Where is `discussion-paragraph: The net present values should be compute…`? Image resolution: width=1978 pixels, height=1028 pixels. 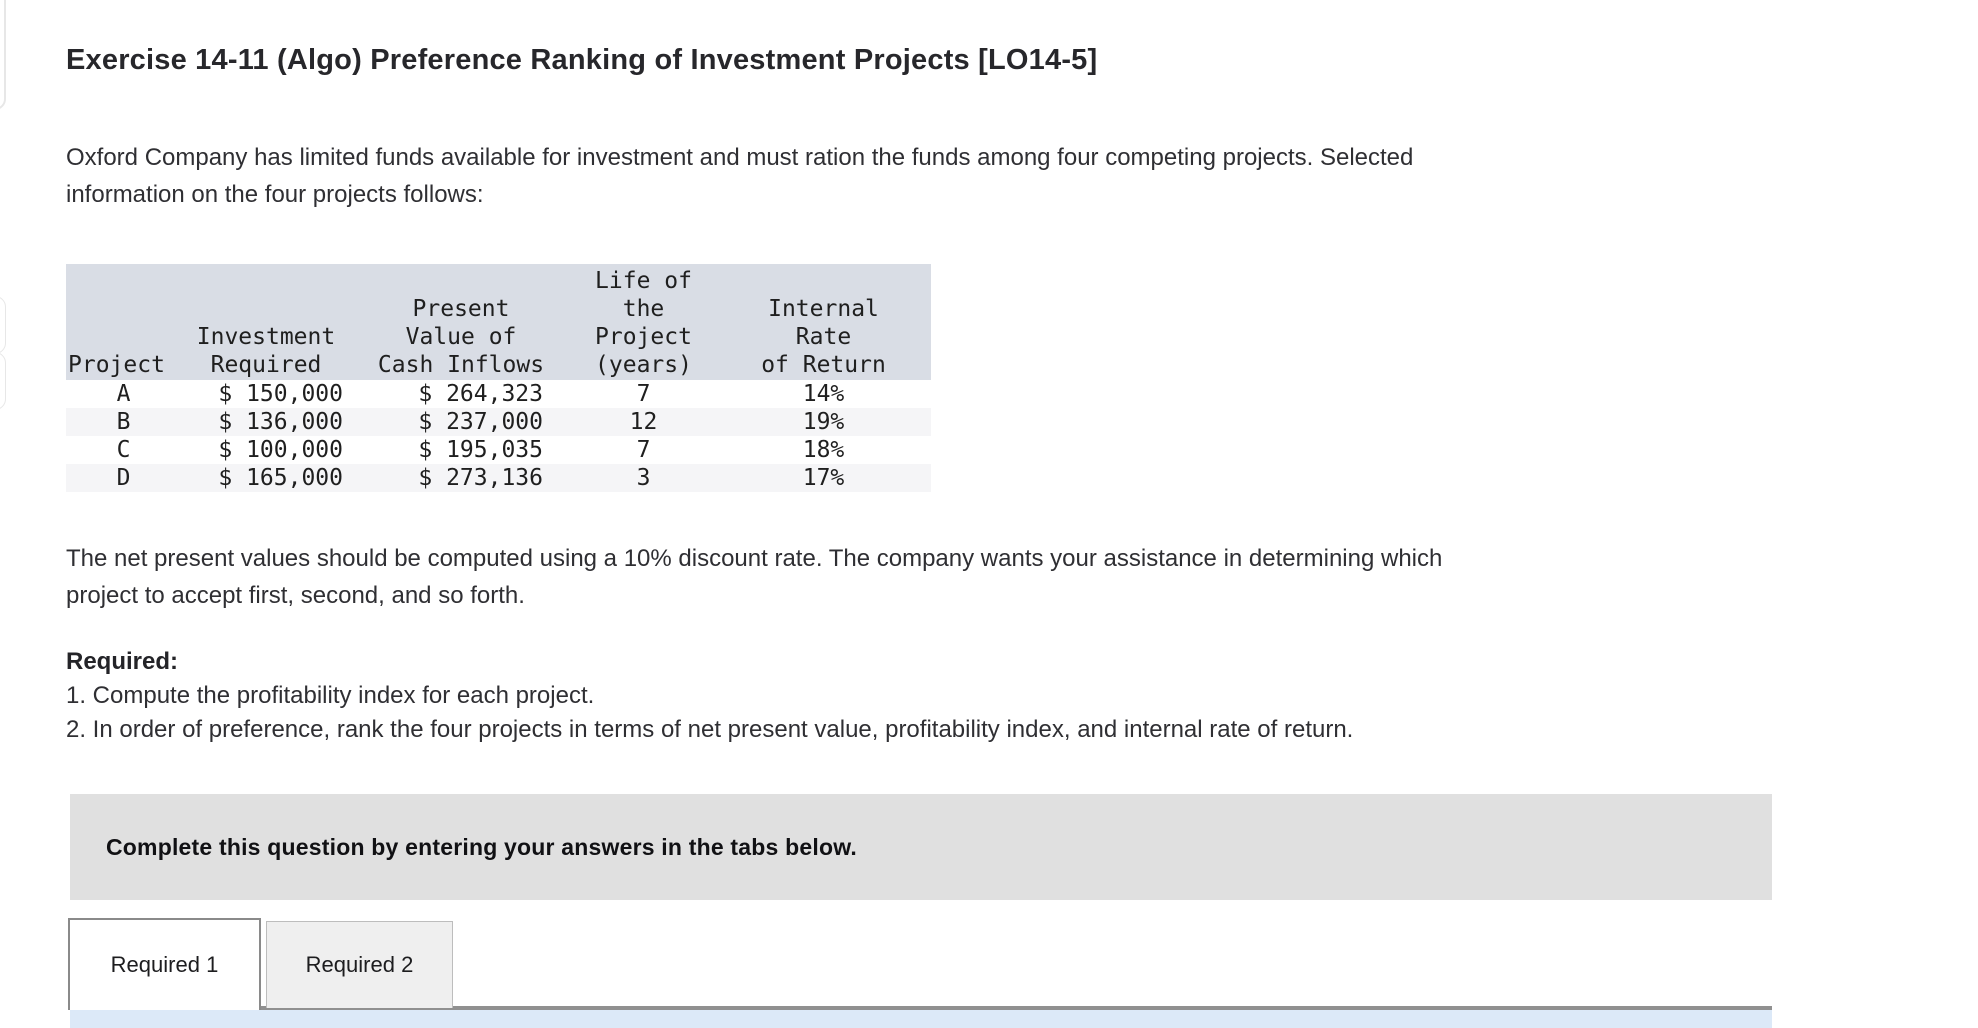
discussion-paragraph: The net present values should be compute… is located at coordinates (754, 577).